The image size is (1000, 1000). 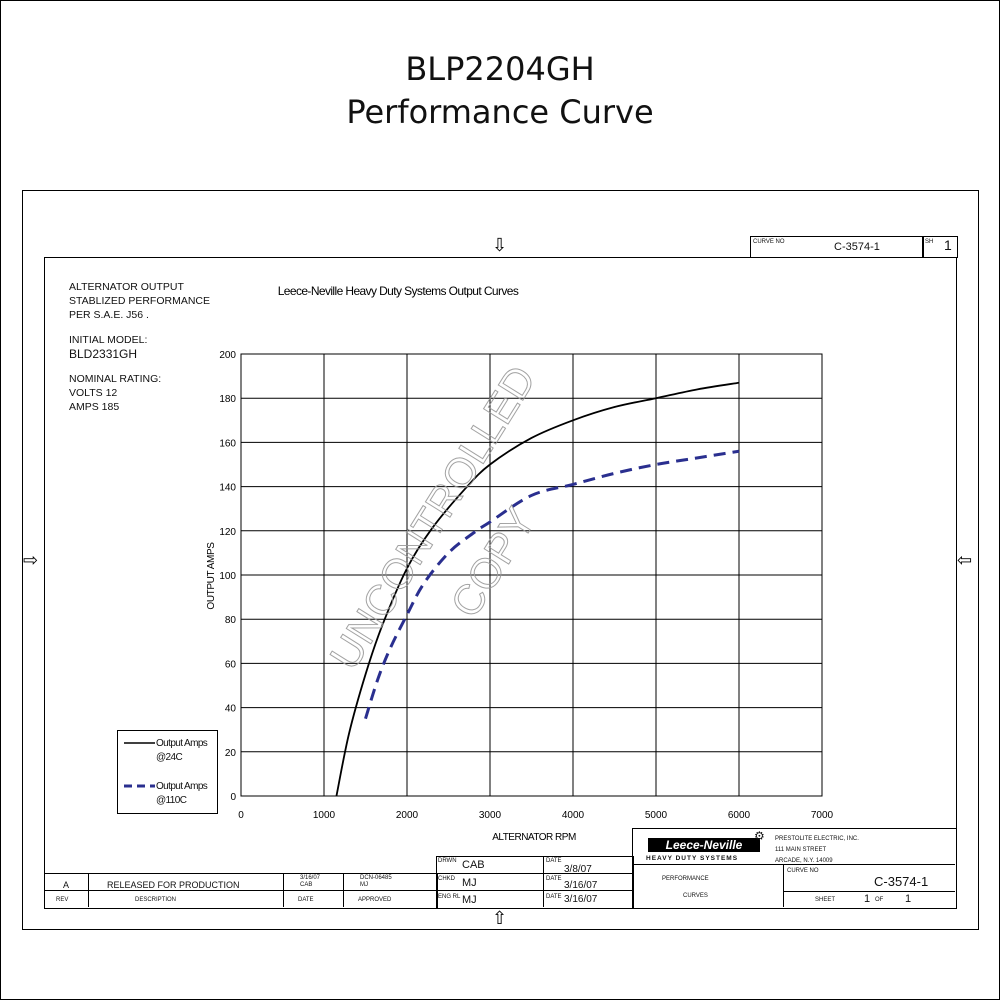 What do you see at coordinates (376, 878) in the screenshot?
I see `rev-change-no: DCN-06485` at bounding box center [376, 878].